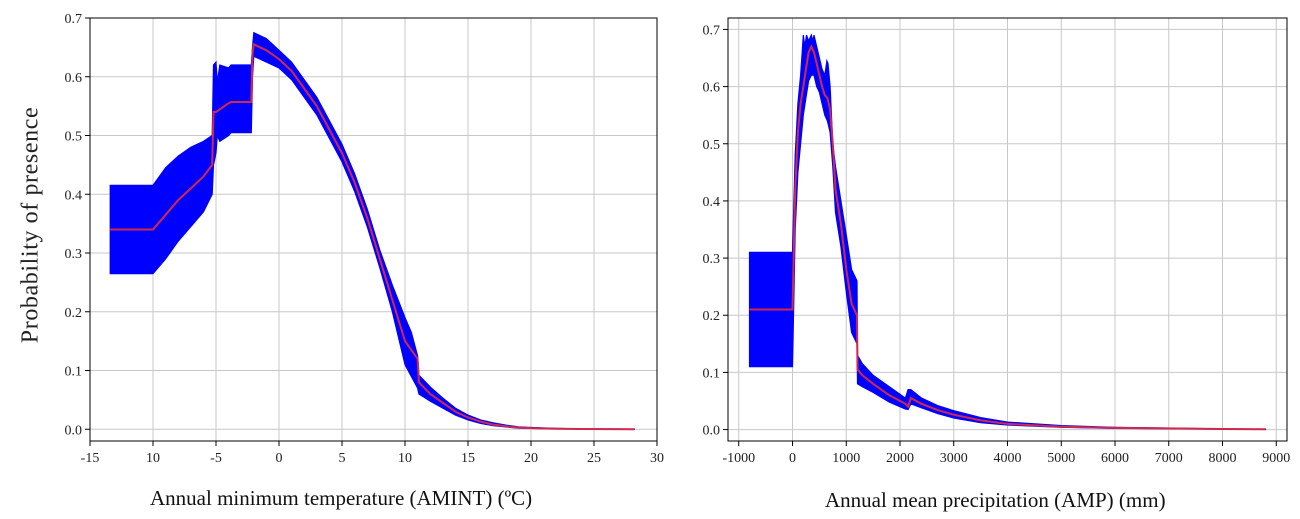 This screenshot has height=519, width=1300. Describe the element at coordinates (712, 259) in the screenshot. I see `amp-y-tick-label: 0.3` at that location.